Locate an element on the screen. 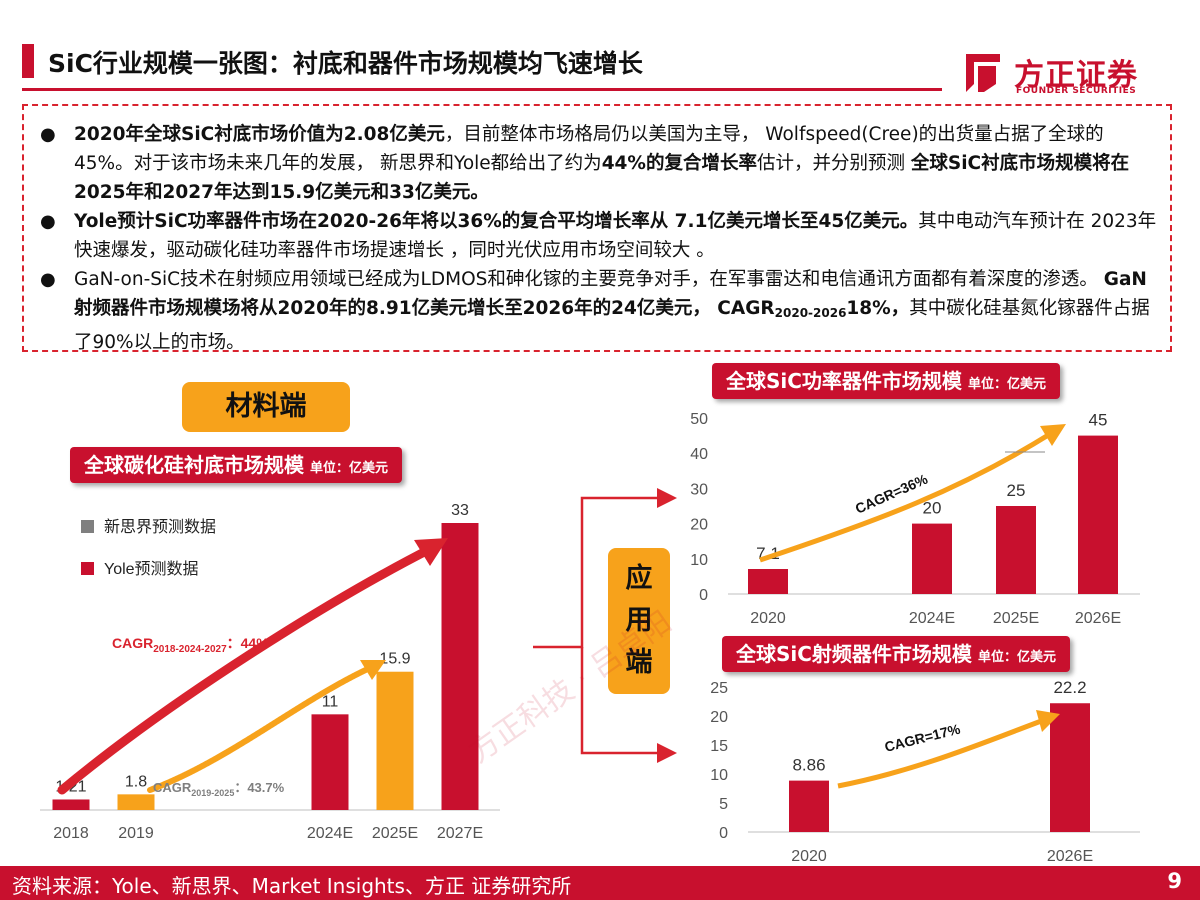  source-note: 资料来源：Yole、新思界、Market Insights、方正 证券研究所 is located at coordinates (292, 886).